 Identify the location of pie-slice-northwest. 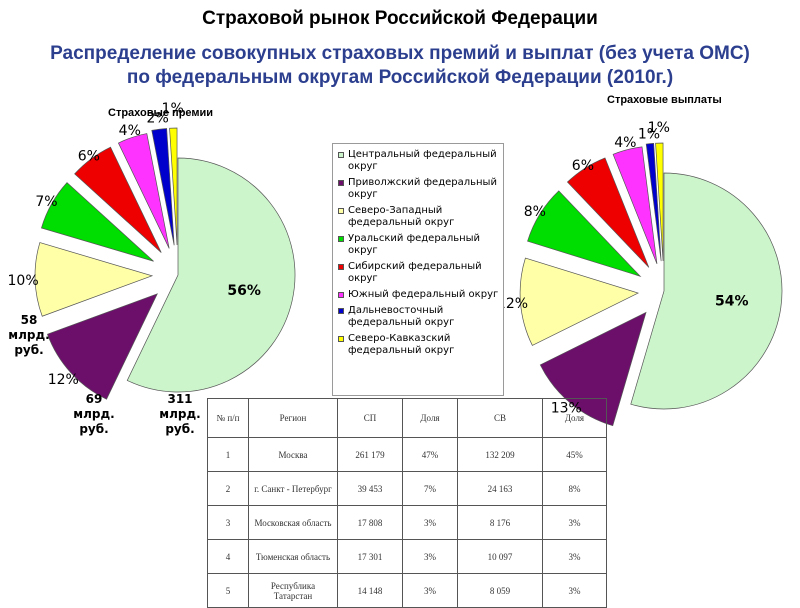
(579, 301).